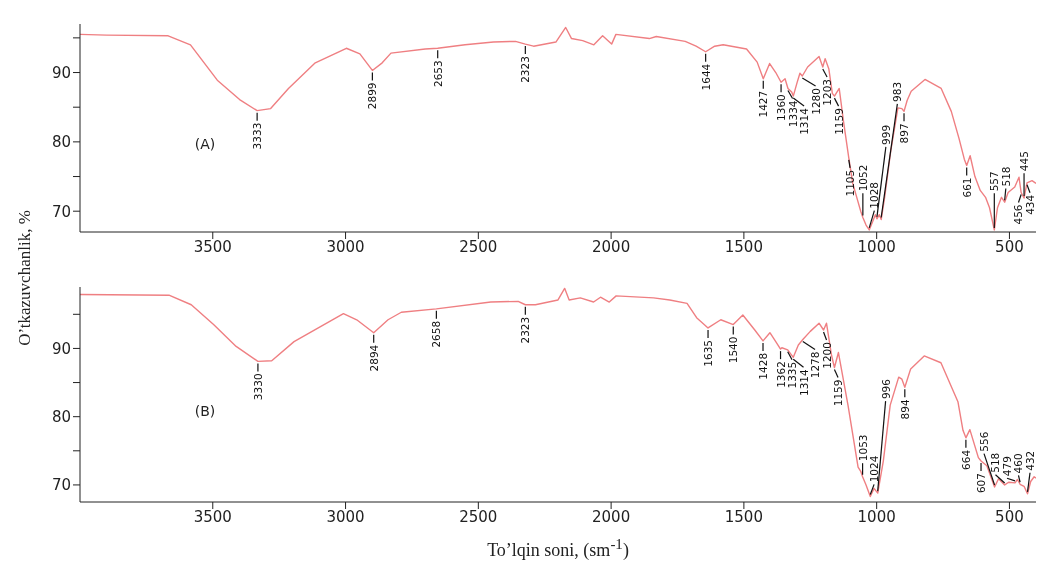  I want to click on text: (A), so click(205, 143).